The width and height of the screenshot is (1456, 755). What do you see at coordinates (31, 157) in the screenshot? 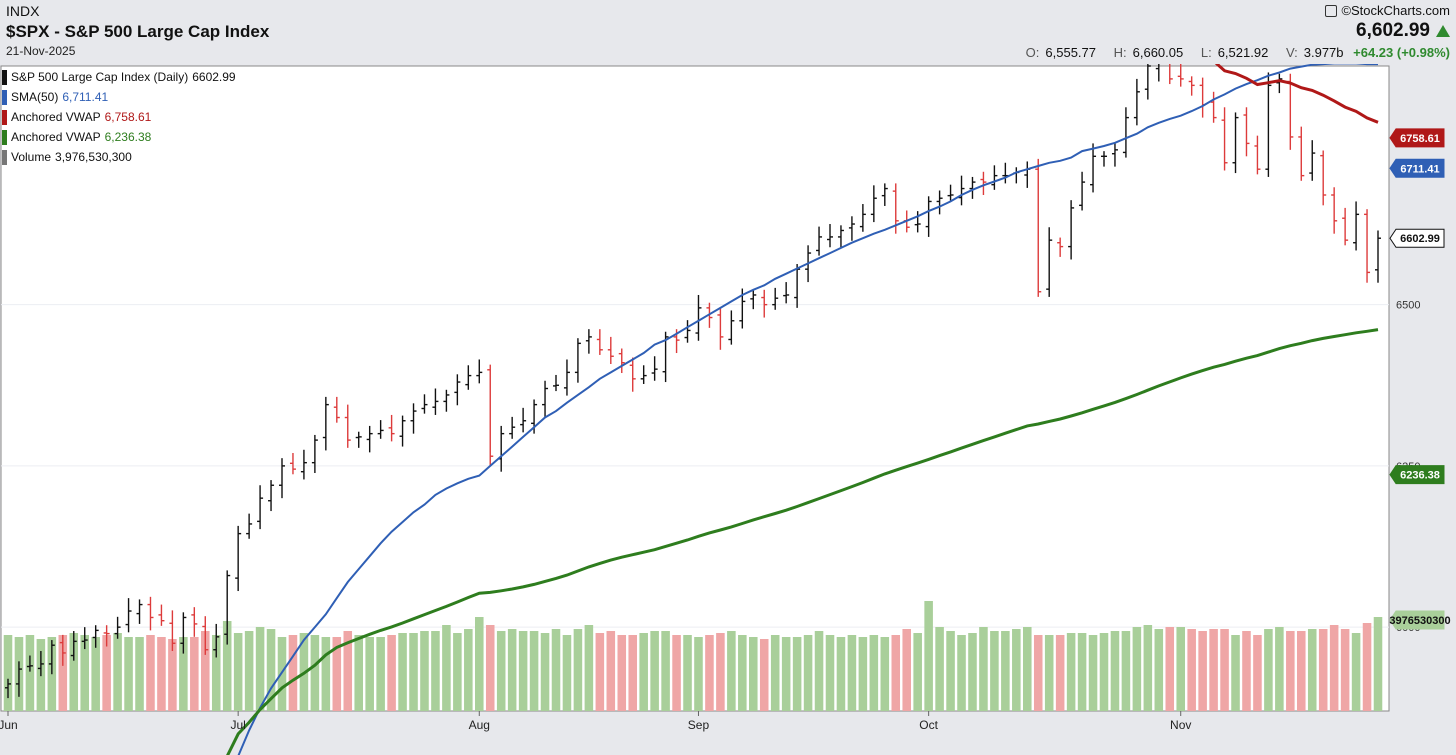
I see `legend-label: Volume` at bounding box center [31, 157].